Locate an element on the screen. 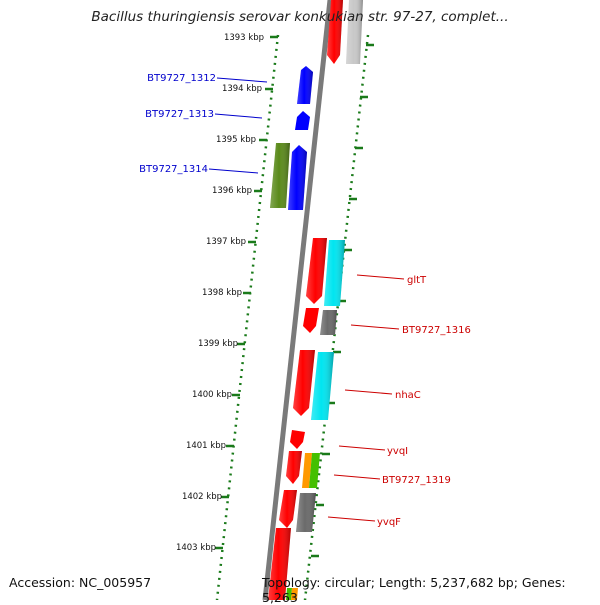  scale-label: 1401 kbp is located at coordinates (206, 446).